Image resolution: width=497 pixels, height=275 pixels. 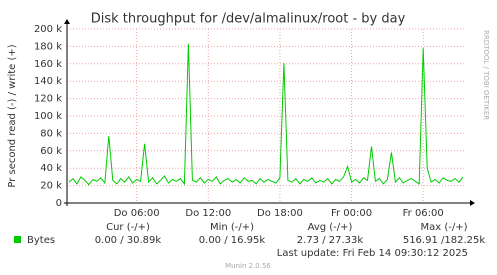 What do you see at coordinates (48, 46) in the screenshot?
I see `y-tick-label: 180 k` at bounding box center [48, 46].